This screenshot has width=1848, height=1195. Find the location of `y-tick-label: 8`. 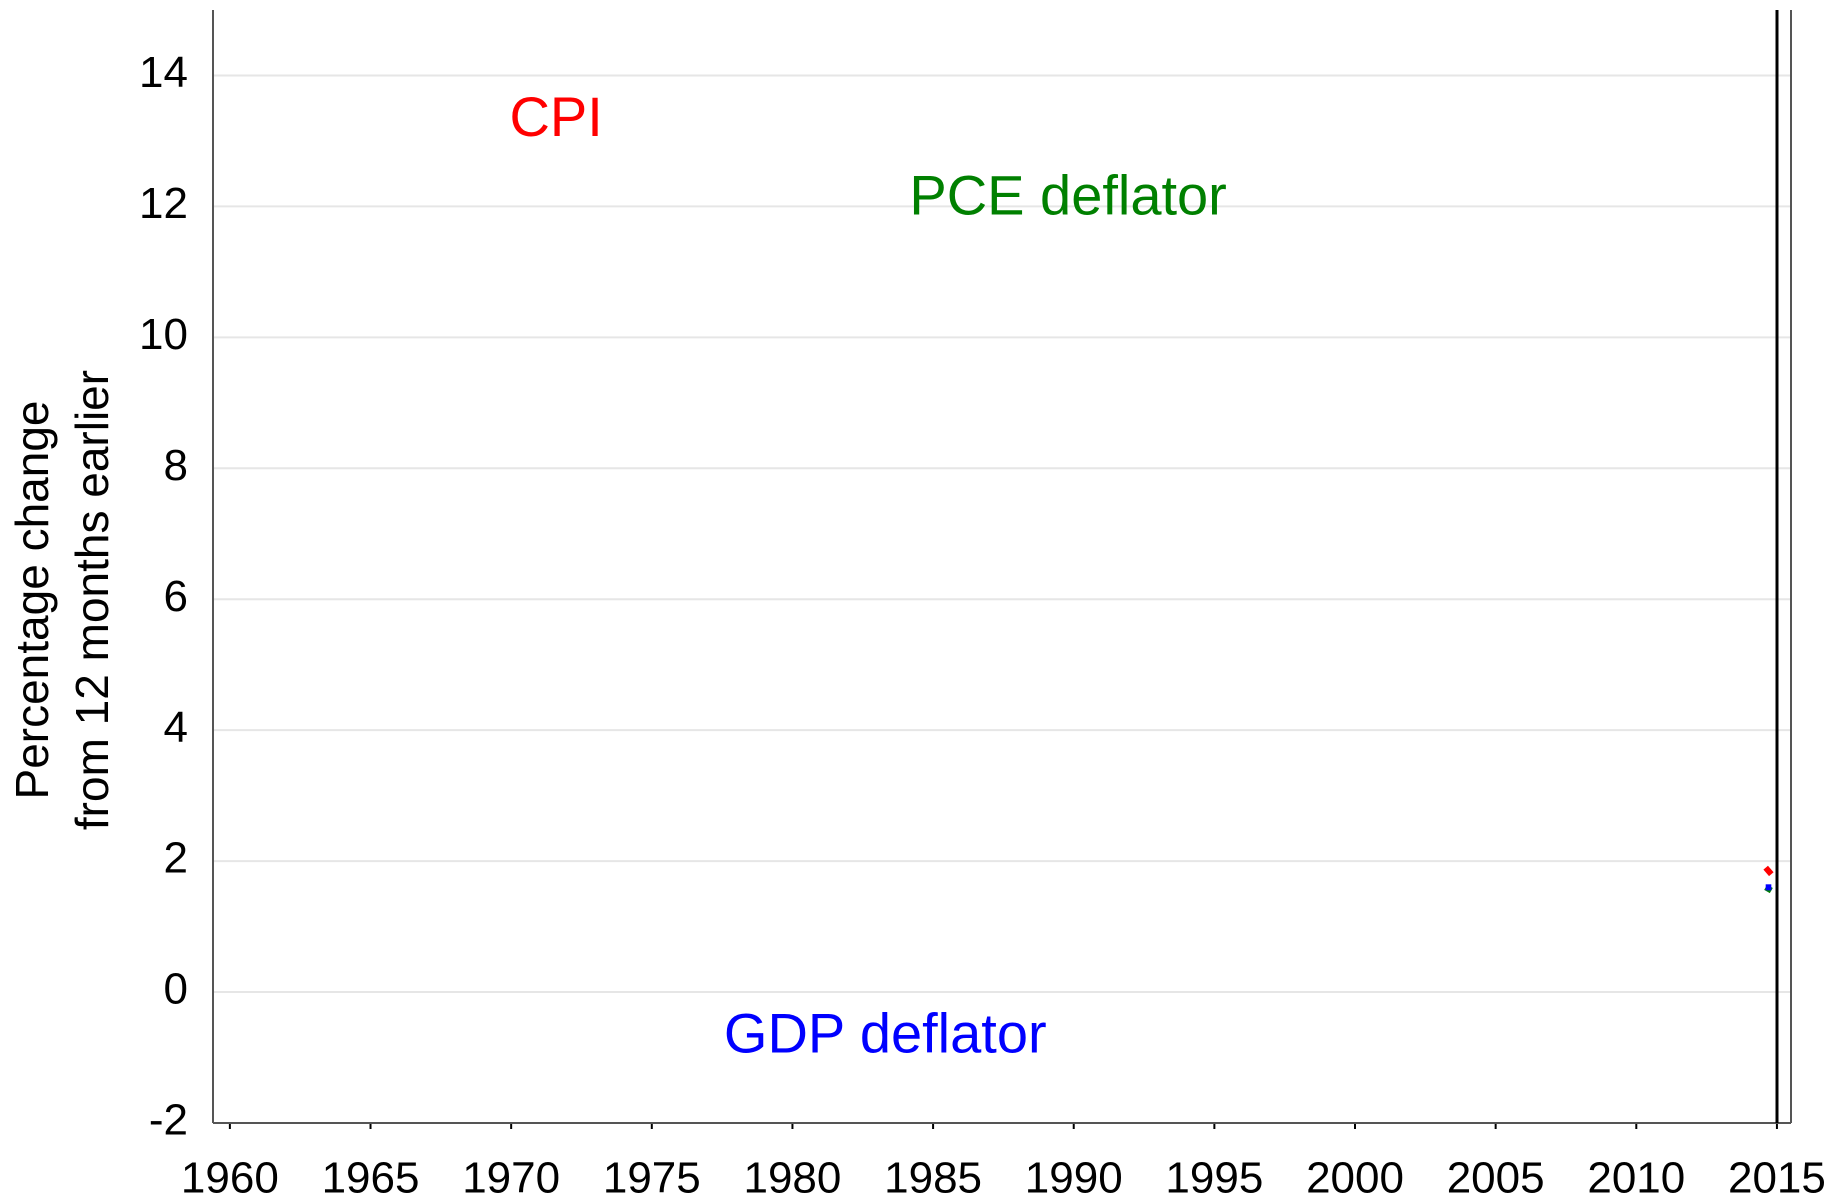

y-tick-label: 8 is located at coordinates (176, 465).